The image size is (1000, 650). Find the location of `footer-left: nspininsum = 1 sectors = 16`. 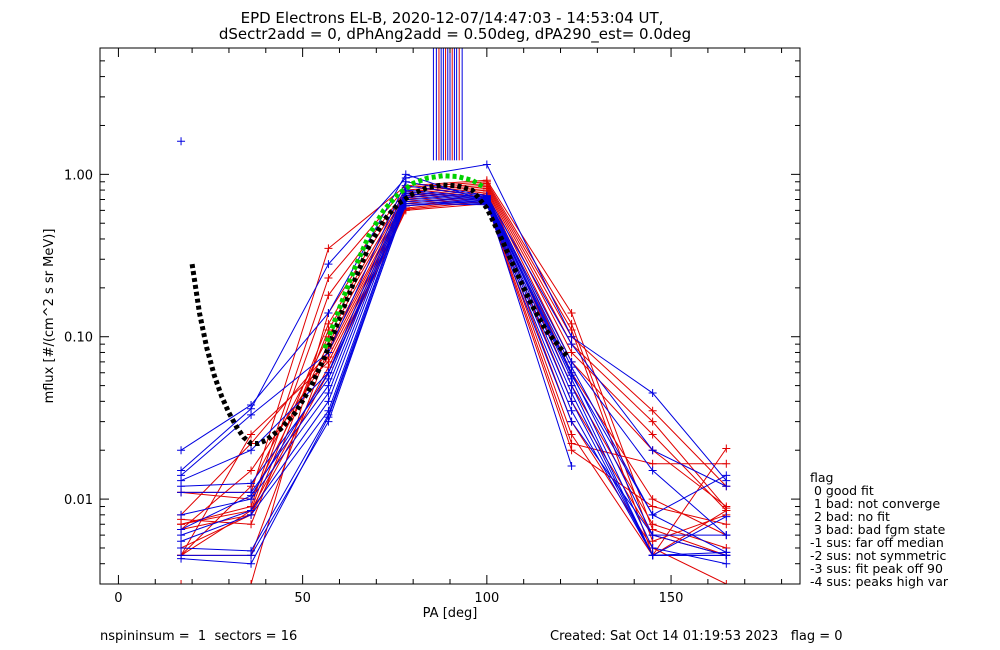

footer-left: nspininsum = 1 sectors = 16 is located at coordinates (198, 636).